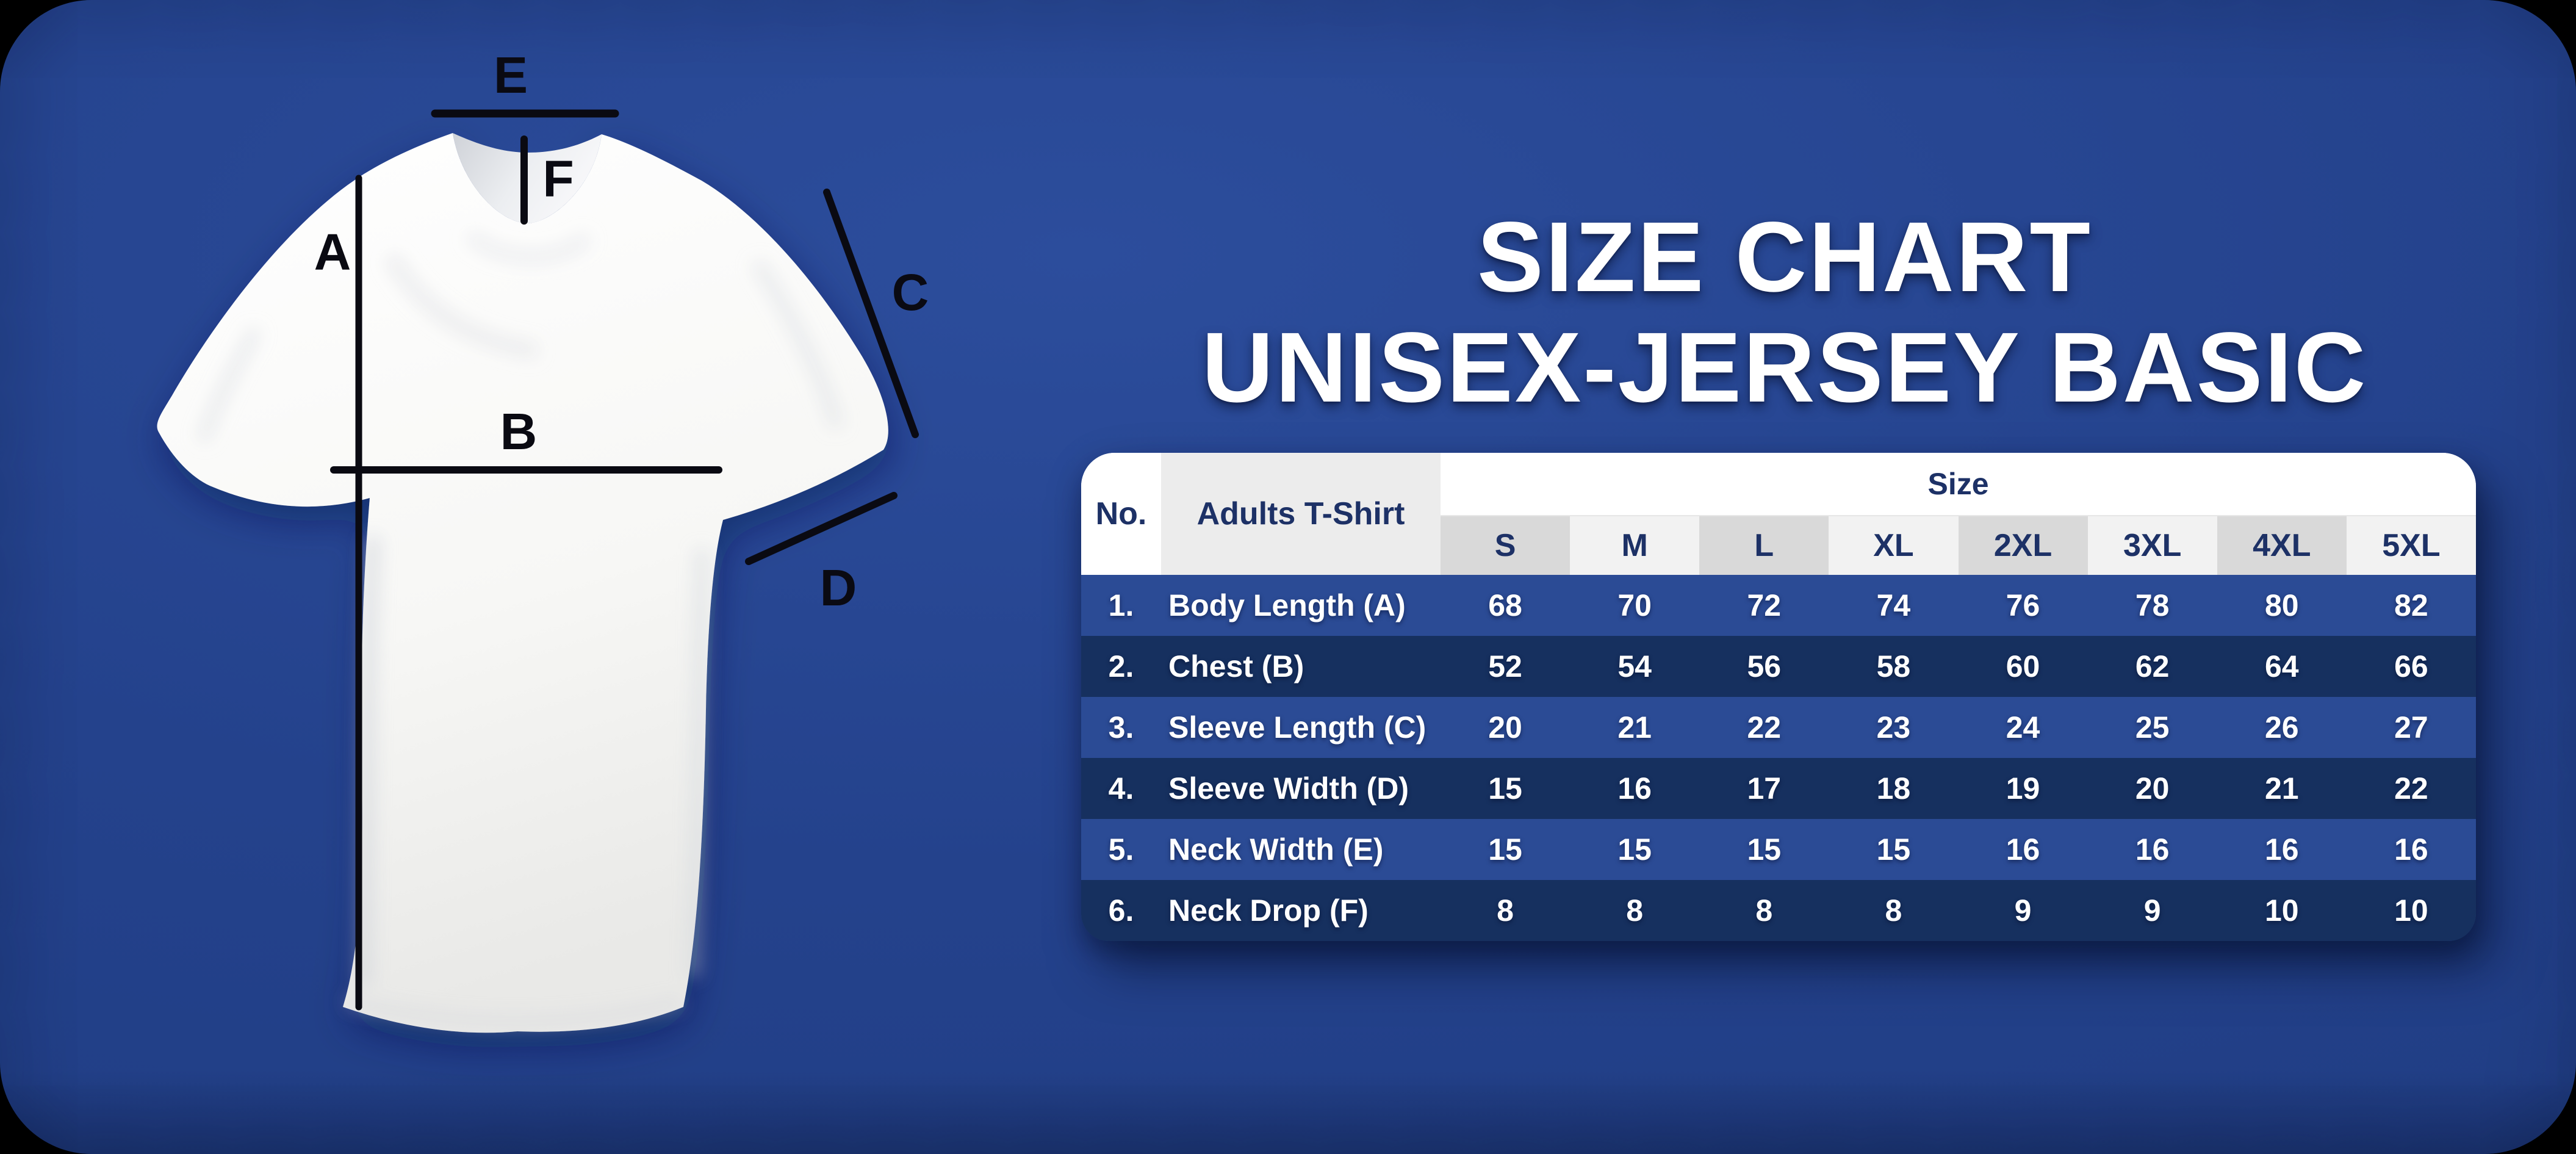 The width and height of the screenshot is (2576, 1154). Describe the element at coordinates (1958, 484) in the screenshot. I see `header-size-group: Size` at that location.